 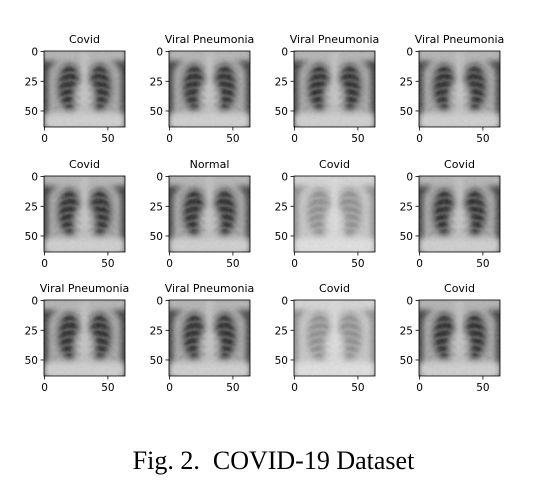 I want to click on figure-caption: Fig. 2. COVID-19 Dataset, so click(x=273, y=460).